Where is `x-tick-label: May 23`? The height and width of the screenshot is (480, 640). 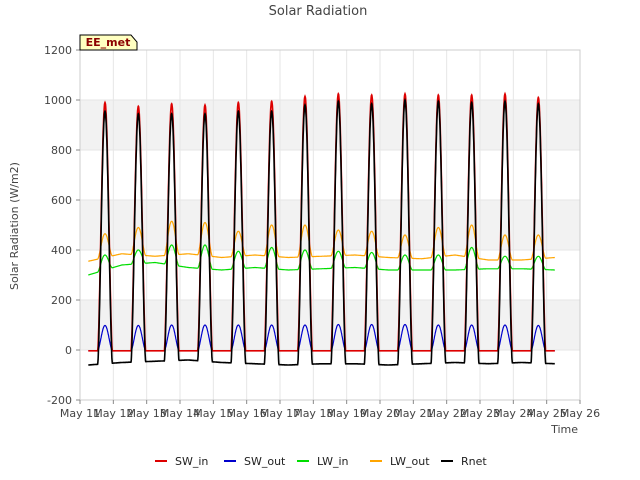
x-tick-label: May 23 is located at coordinates (480, 413).